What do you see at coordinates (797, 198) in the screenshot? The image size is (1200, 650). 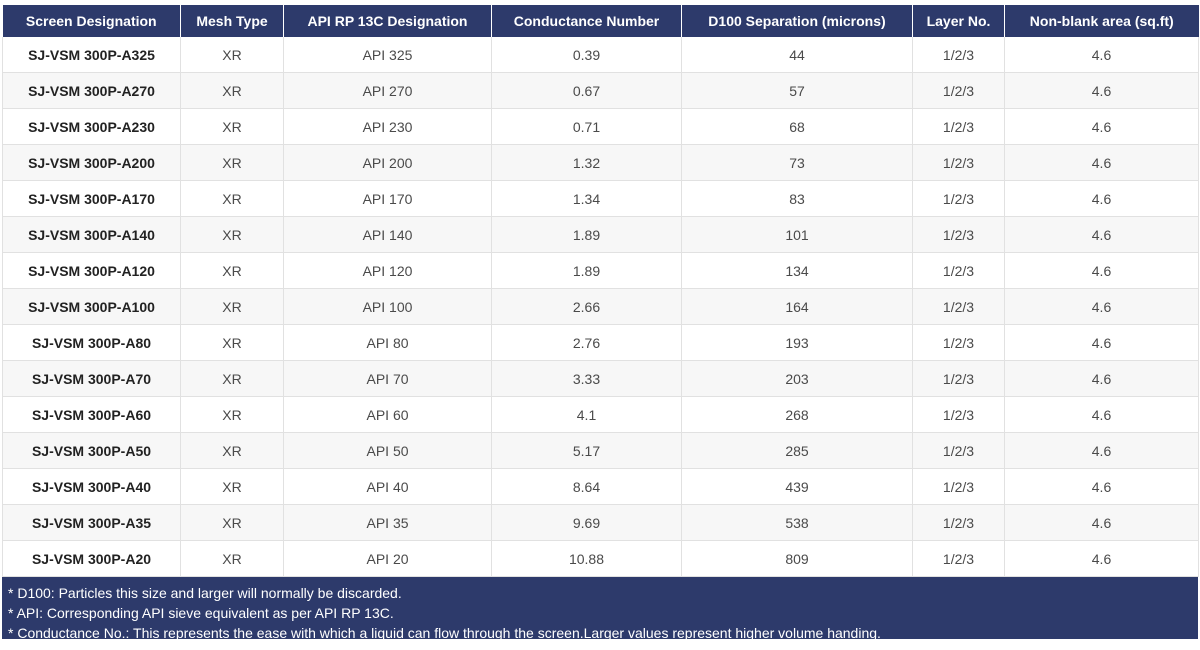 I see `d100-cell: 83` at bounding box center [797, 198].